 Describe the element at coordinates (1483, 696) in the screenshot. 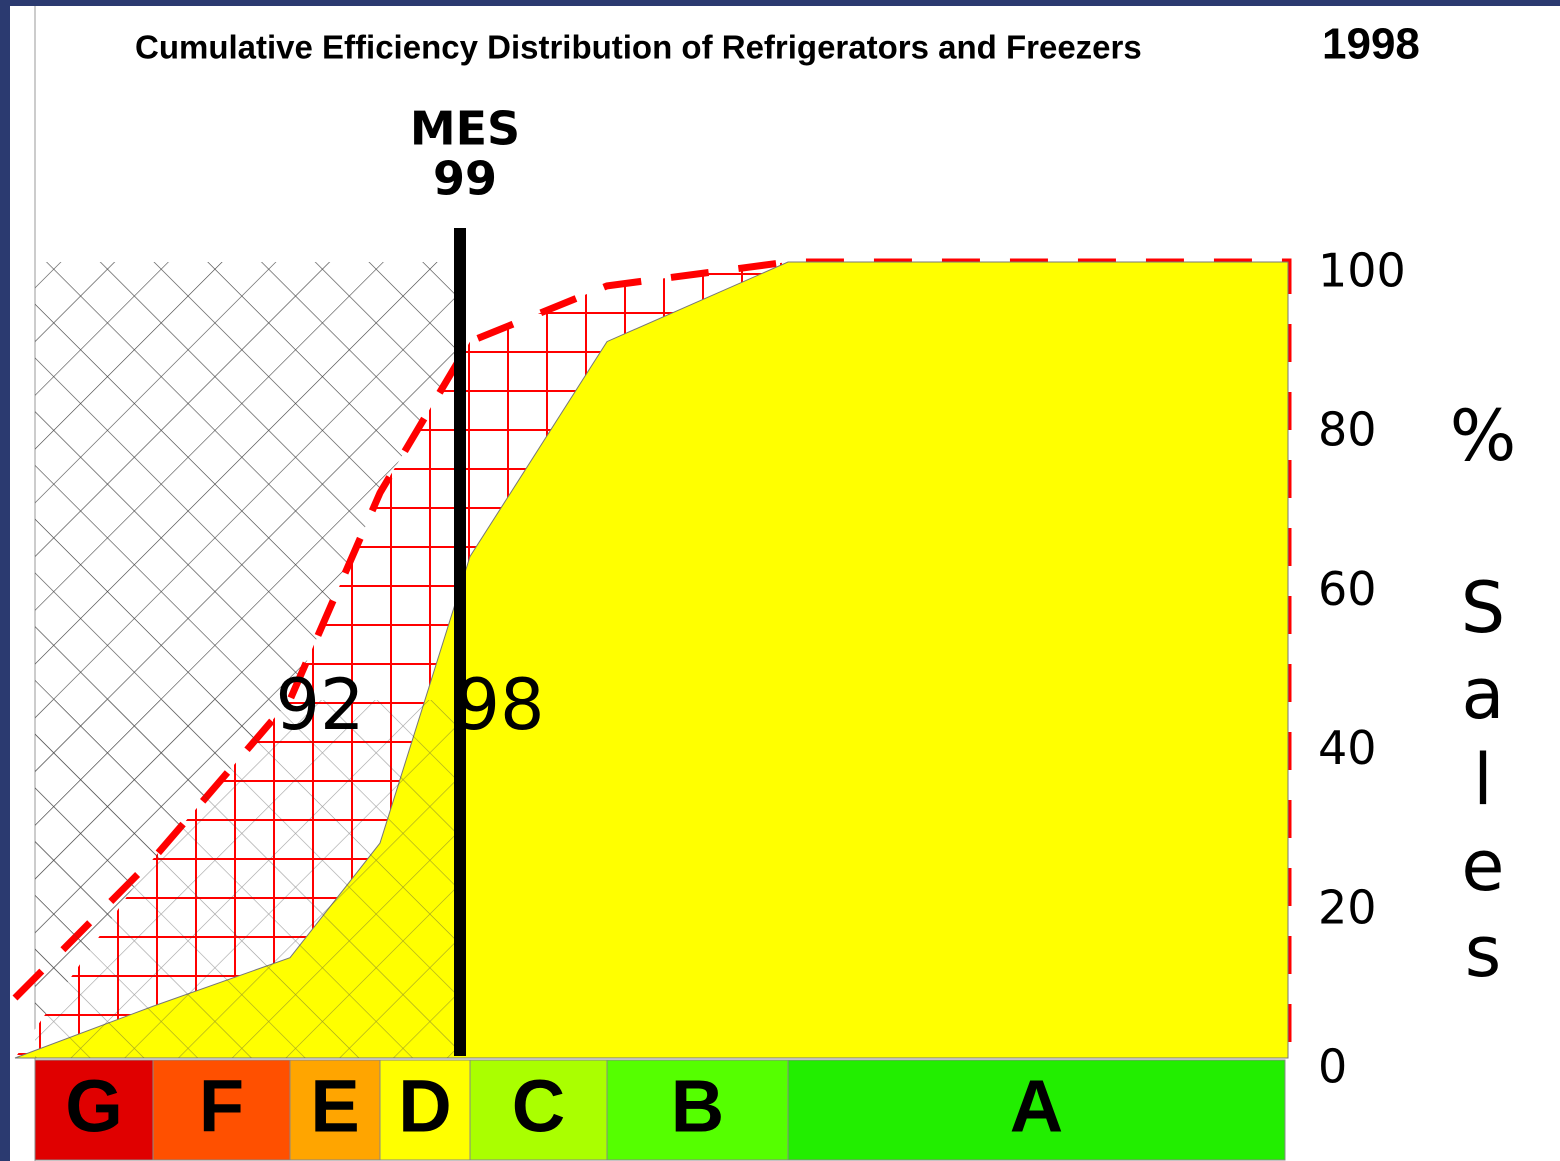

I see `y-axis-label: % Sales` at that location.